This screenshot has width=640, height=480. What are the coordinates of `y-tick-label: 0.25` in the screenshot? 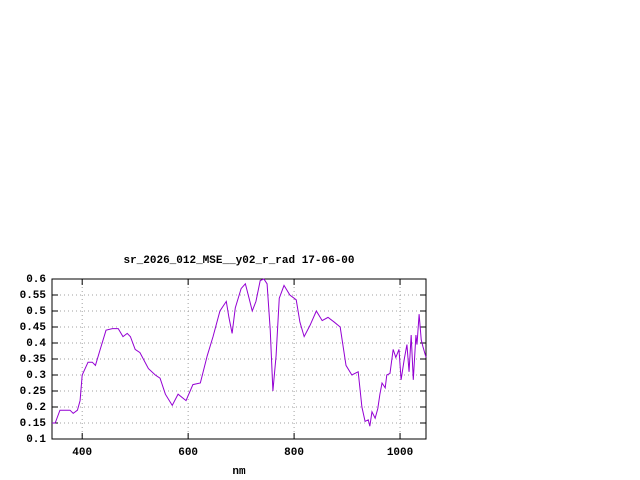 It's located at (33, 392).